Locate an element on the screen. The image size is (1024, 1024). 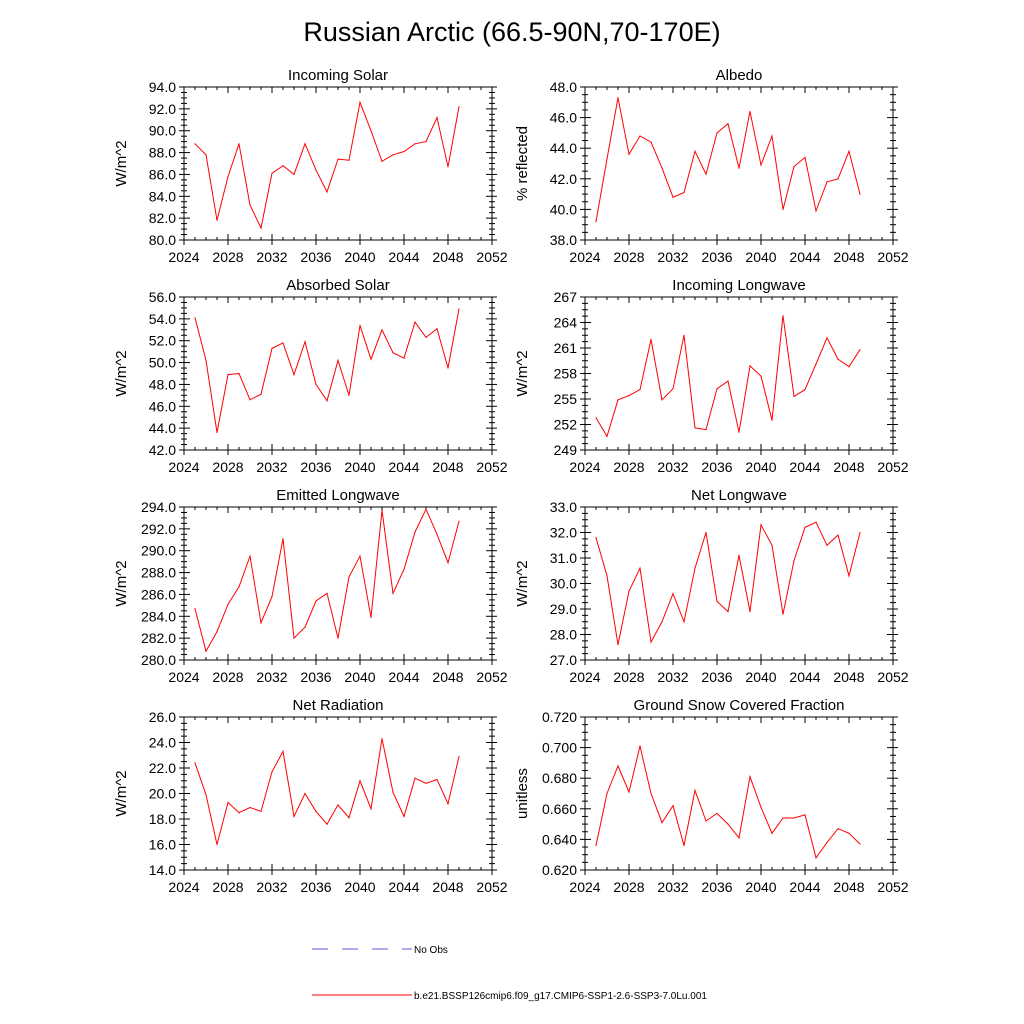
x-tick-label: 2040 is located at coordinates (359, 887).